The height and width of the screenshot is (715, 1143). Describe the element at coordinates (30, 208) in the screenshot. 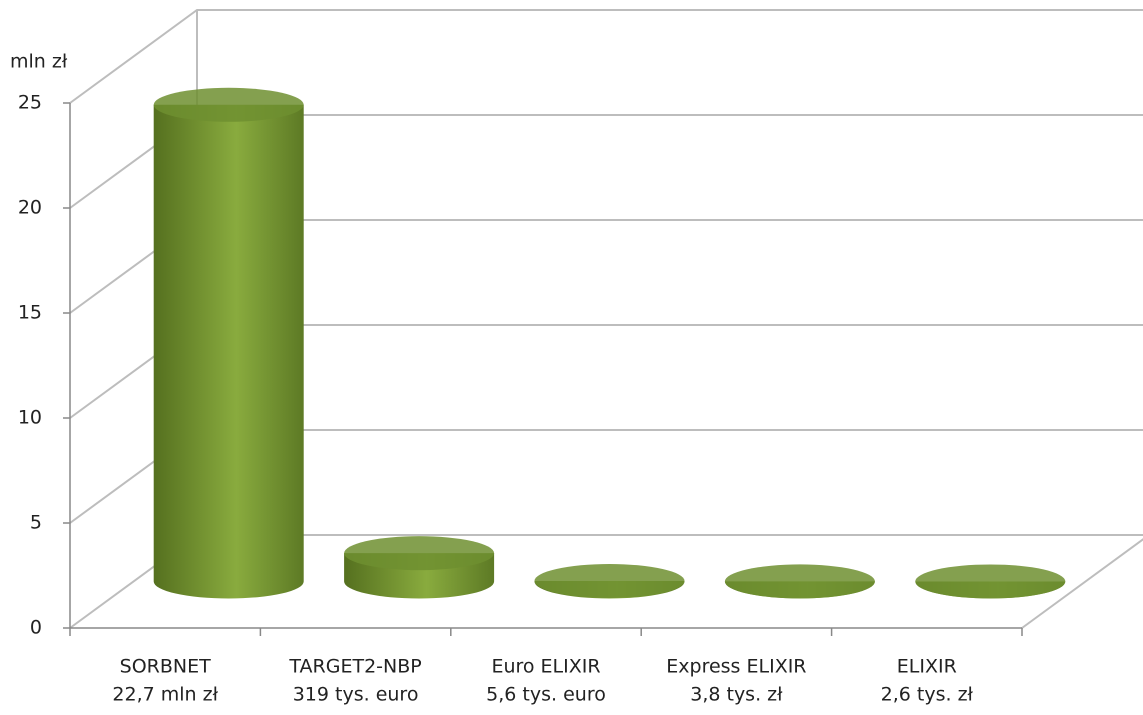

I see `y-tick-label: 20` at that location.